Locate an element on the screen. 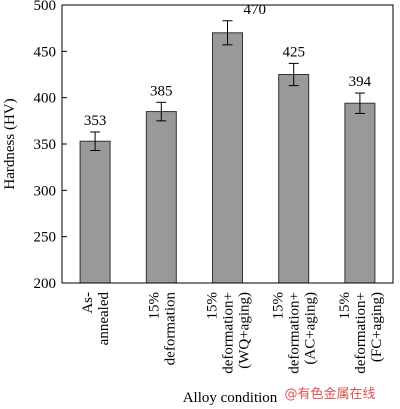 The width and height of the screenshot is (400, 409). value-label: 470 is located at coordinates (255, 10).